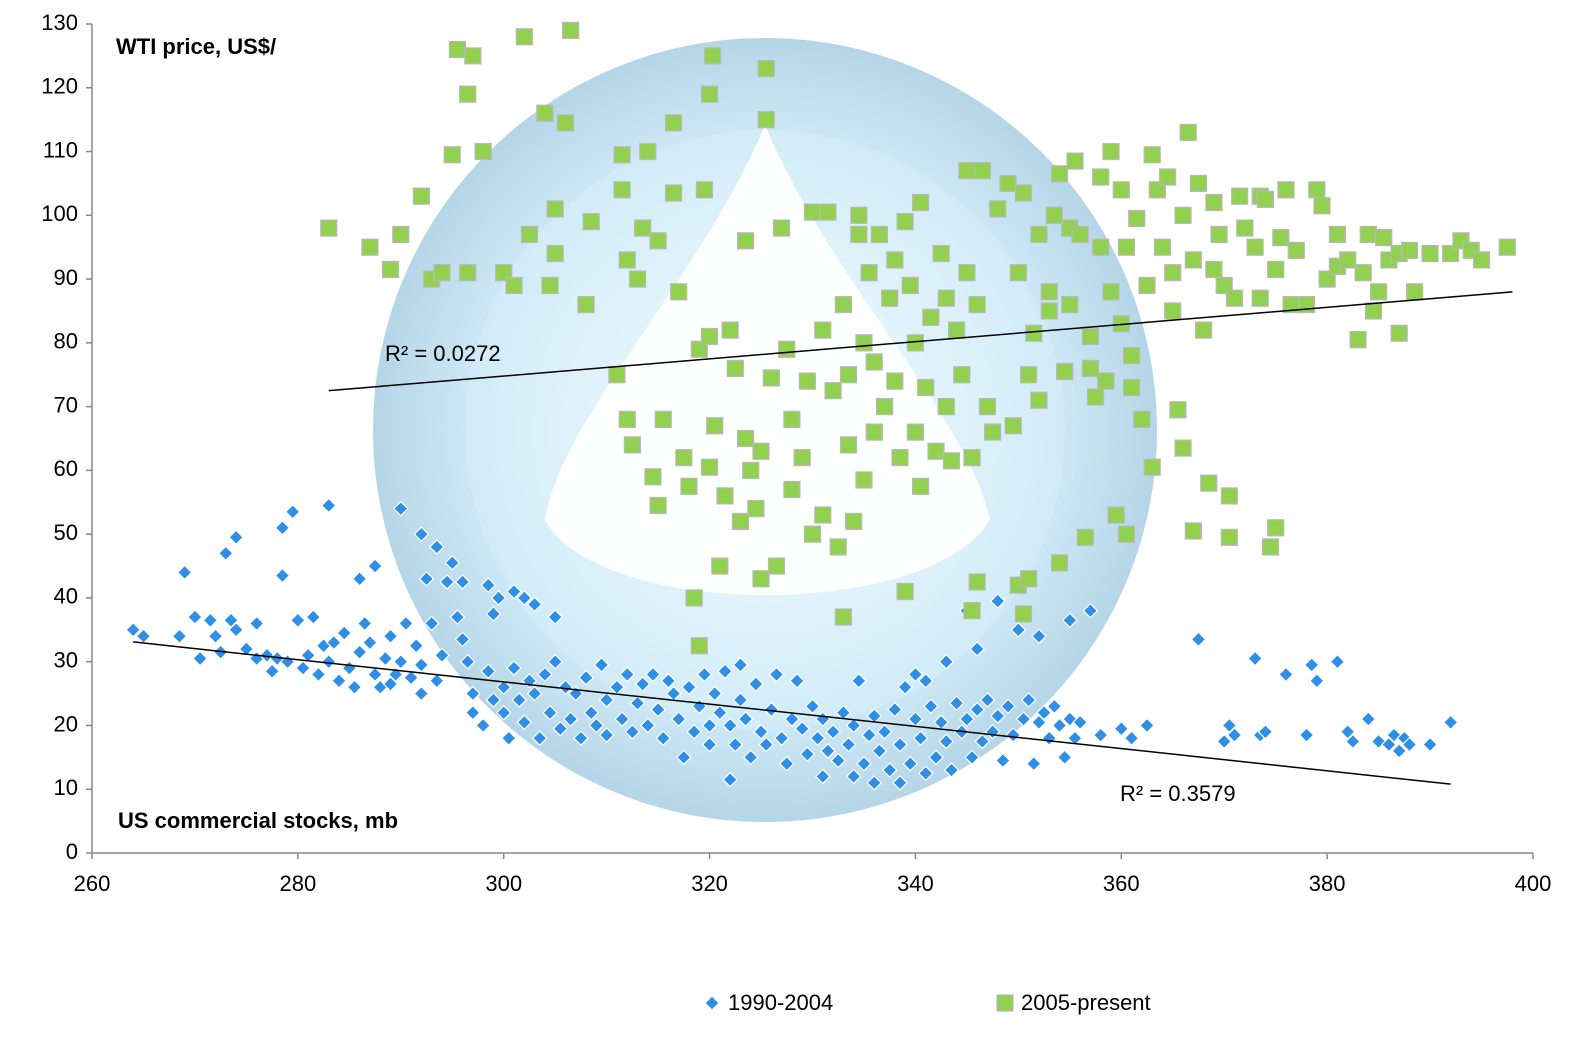 Image resolution: width=1595 pixels, height=1044 pixels. What do you see at coordinates (780, 1002) in the screenshot?
I see `legend-label: 1990-2004` at bounding box center [780, 1002].